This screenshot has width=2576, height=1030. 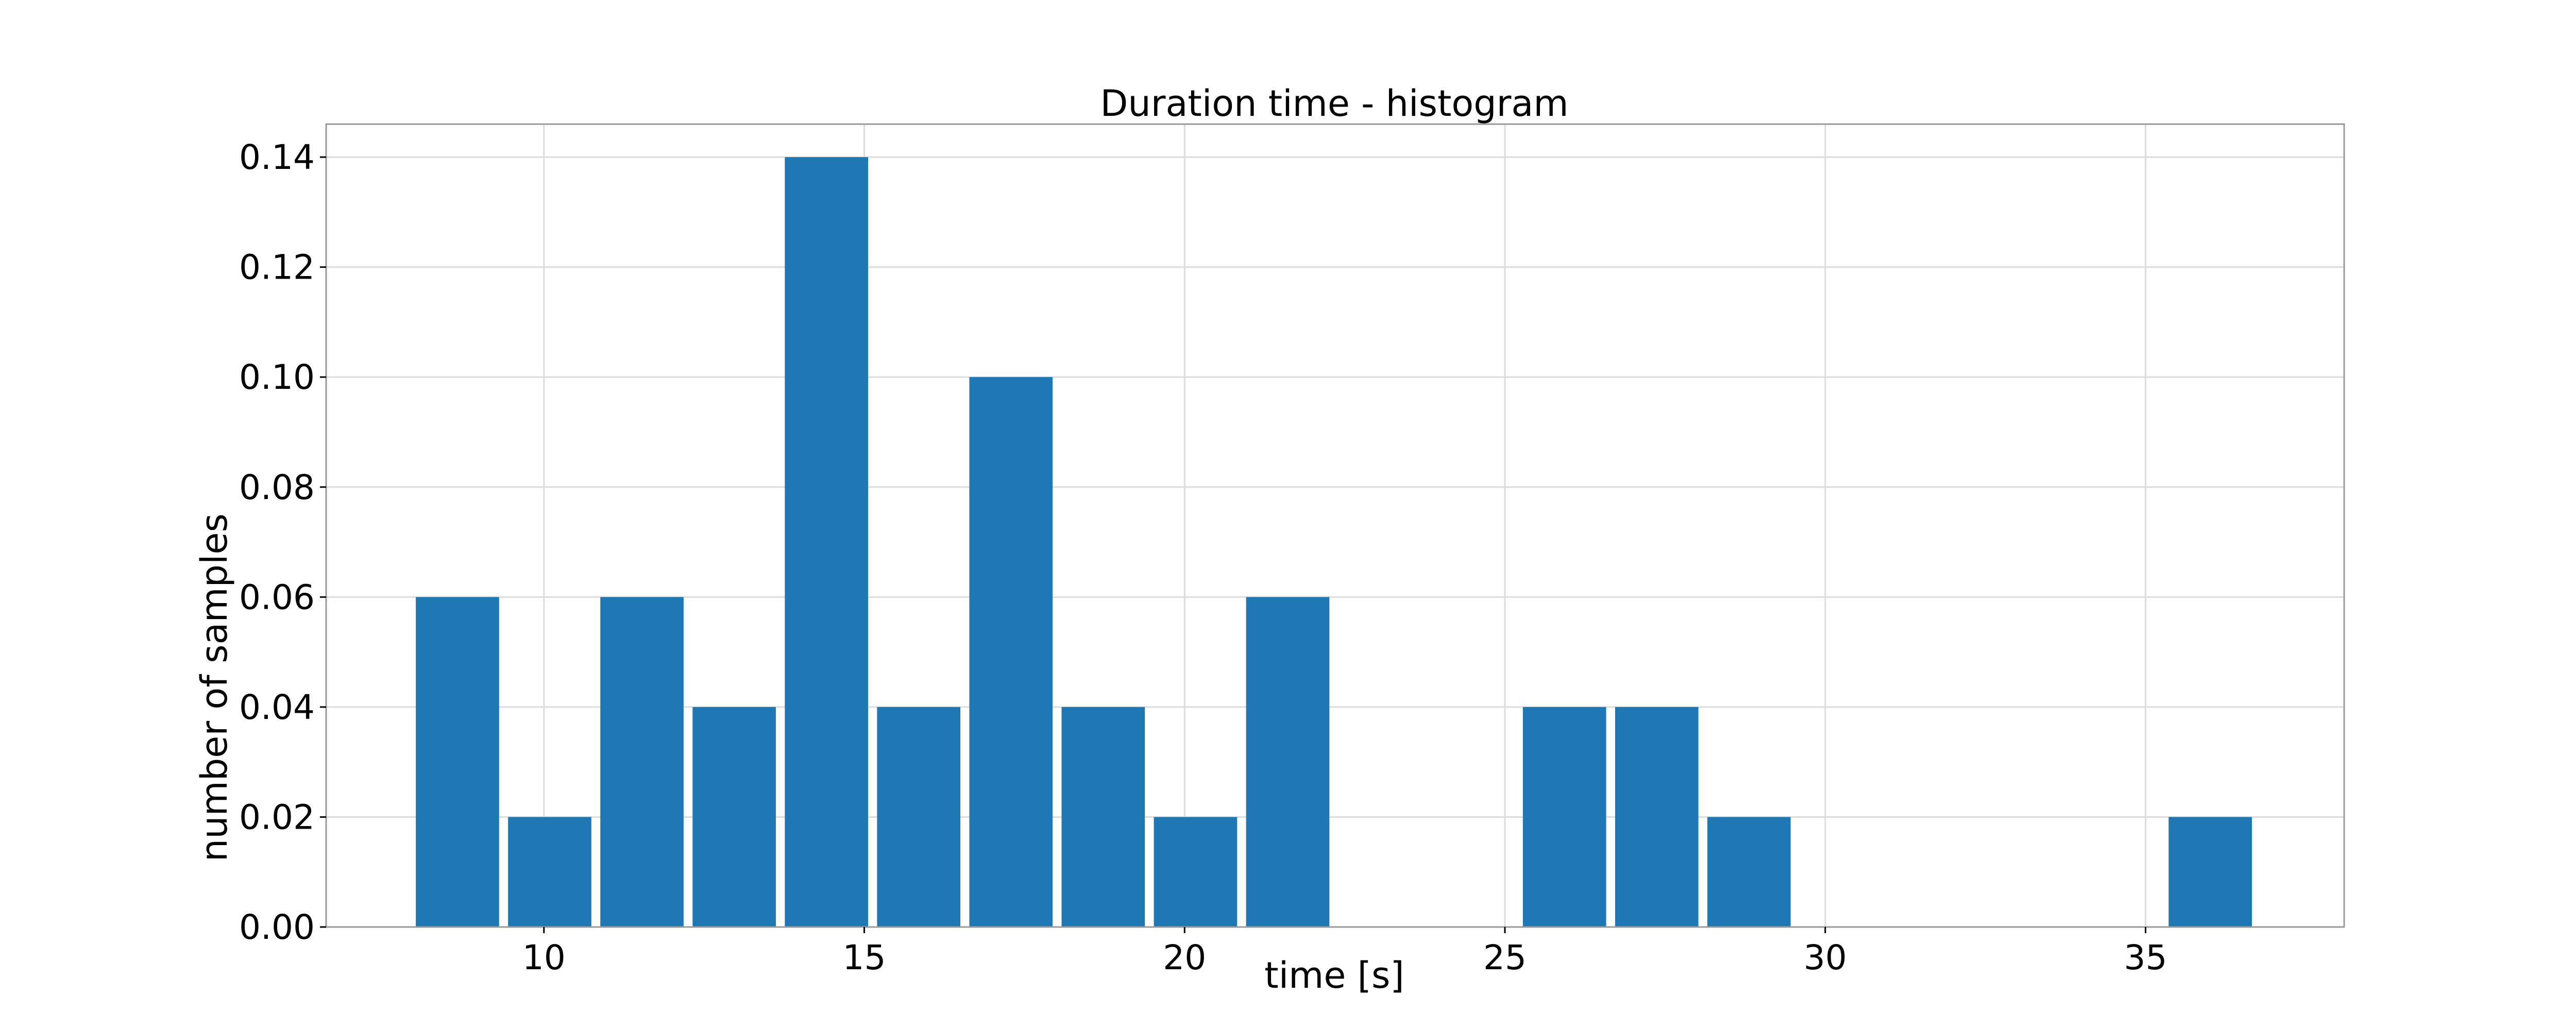 What do you see at coordinates (1505, 958) in the screenshot?
I see `x-tick-label: 25` at bounding box center [1505, 958].